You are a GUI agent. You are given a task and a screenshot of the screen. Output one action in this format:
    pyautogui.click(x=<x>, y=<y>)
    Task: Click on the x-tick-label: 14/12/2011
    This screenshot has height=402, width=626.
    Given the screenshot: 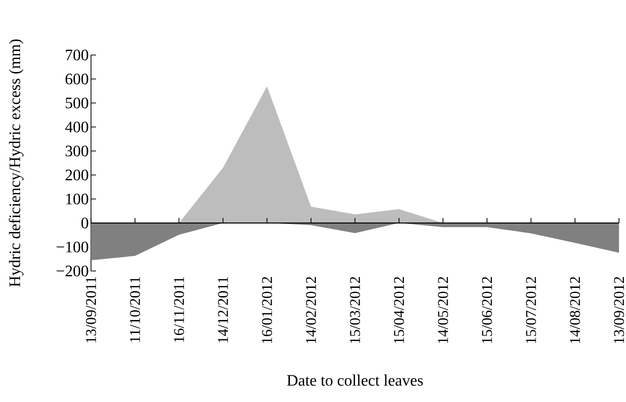 What is the action you would take?
    pyautogui.click(x=223, y=309)
    